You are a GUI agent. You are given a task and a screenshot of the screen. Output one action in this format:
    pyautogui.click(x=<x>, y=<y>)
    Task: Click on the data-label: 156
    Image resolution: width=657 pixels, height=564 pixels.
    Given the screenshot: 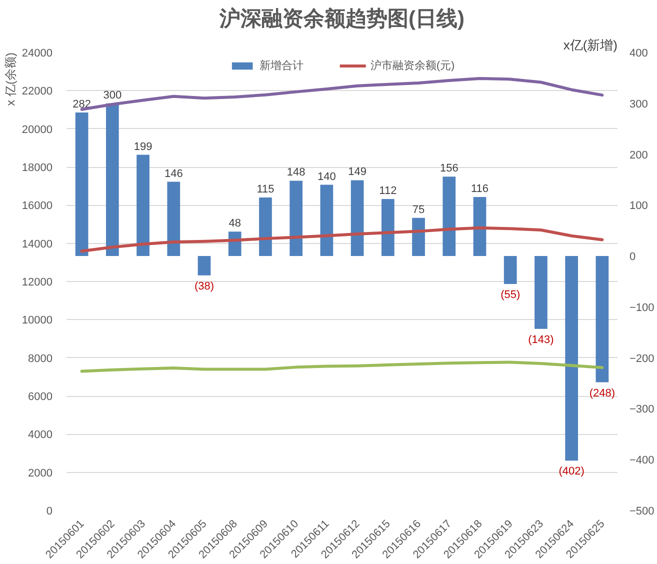 What is the action you would take?
    pyautogui.click(x=449, y=168)
    